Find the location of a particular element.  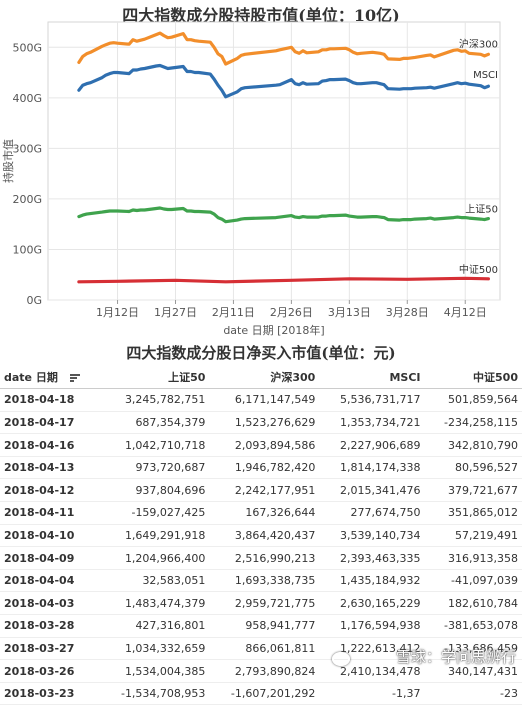

table-cell-value: 937,804,696 is located at coordinates (154, 490).